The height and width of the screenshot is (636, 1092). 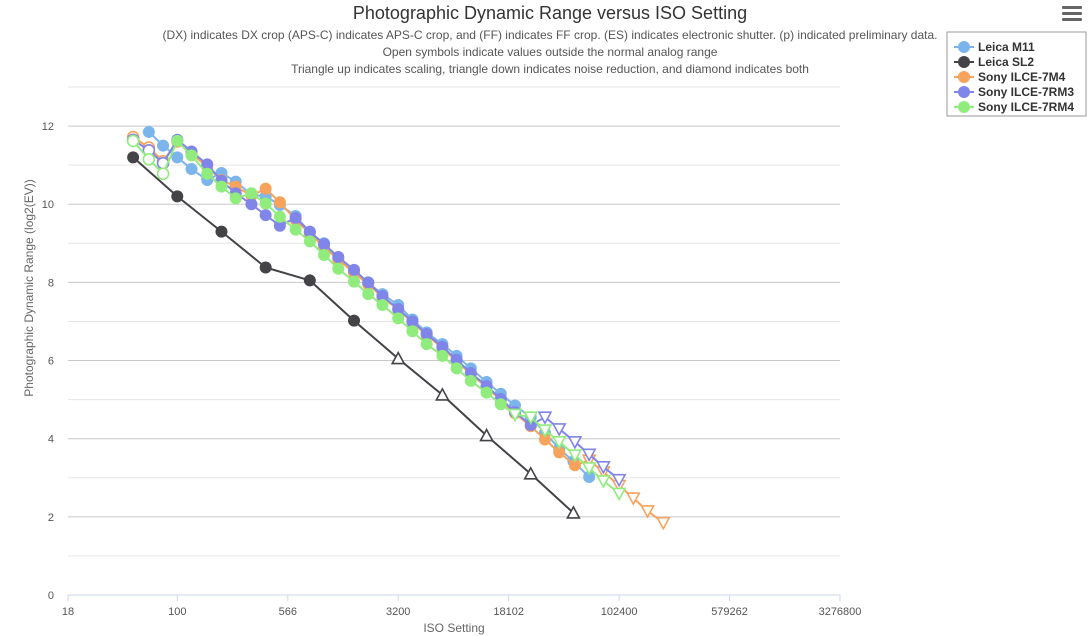 What do you see at coordinates (1026, 107) in the screenshot?
I see `legend-label: Sony ILCE-7RM4` at bounding box center [1026, 107].